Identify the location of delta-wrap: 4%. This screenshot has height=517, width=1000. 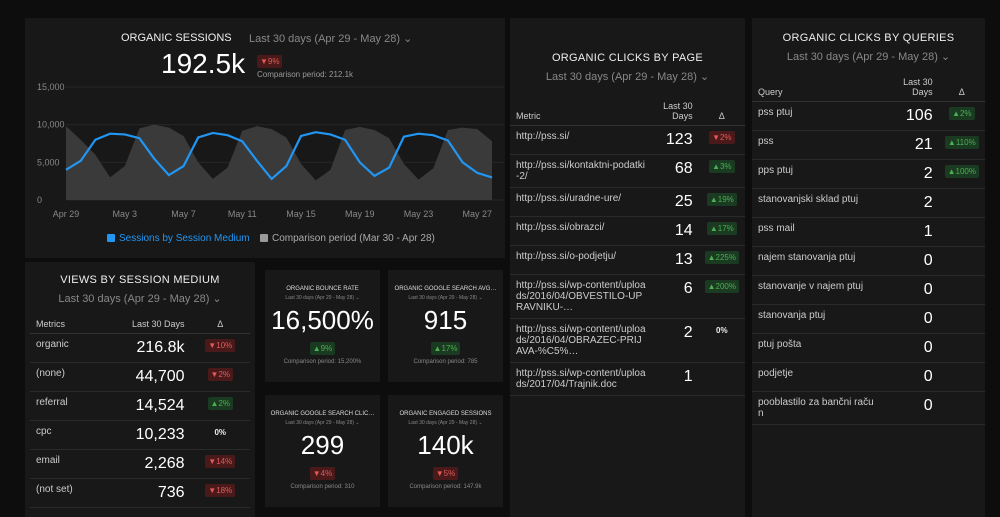
(322, 472).